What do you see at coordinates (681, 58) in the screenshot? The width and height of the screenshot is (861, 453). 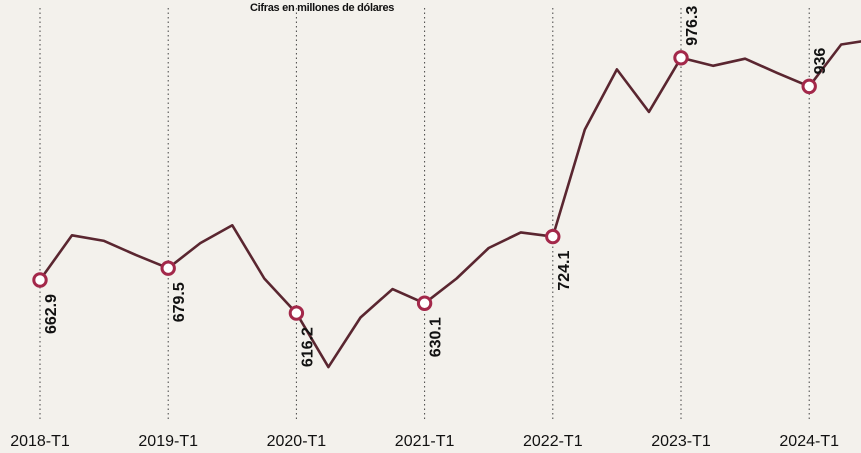 I see `data-point-2023-T1` at bounding box center [681, 58].